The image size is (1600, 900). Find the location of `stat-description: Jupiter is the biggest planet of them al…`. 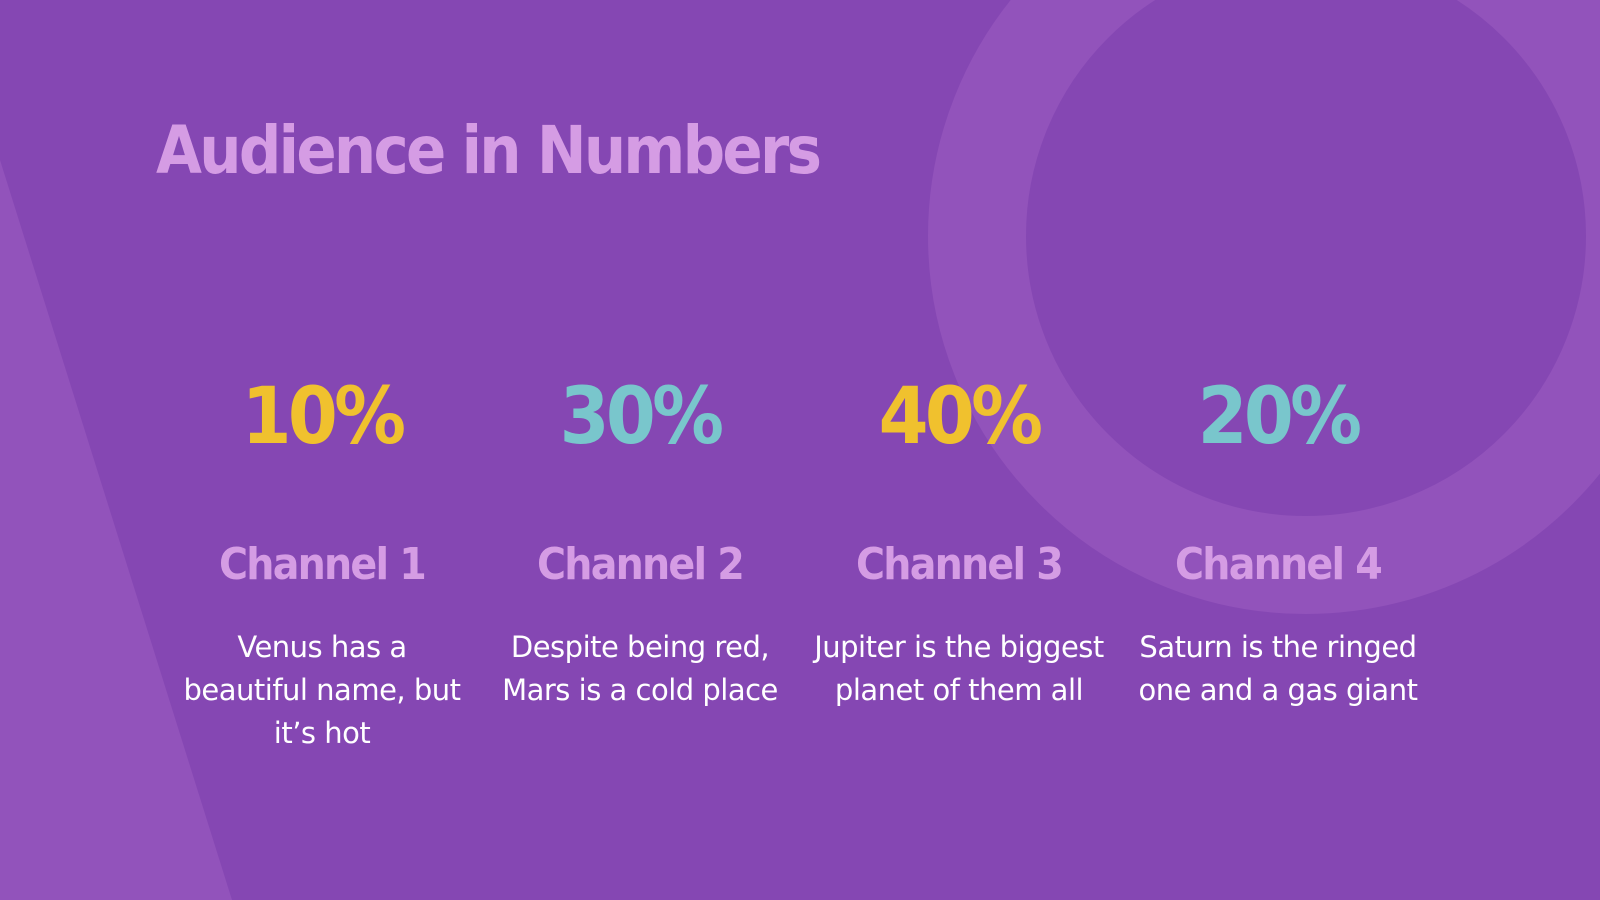

stat-description: Jupiter is the biggest planet of them al… is located at coordinates (959, 668).